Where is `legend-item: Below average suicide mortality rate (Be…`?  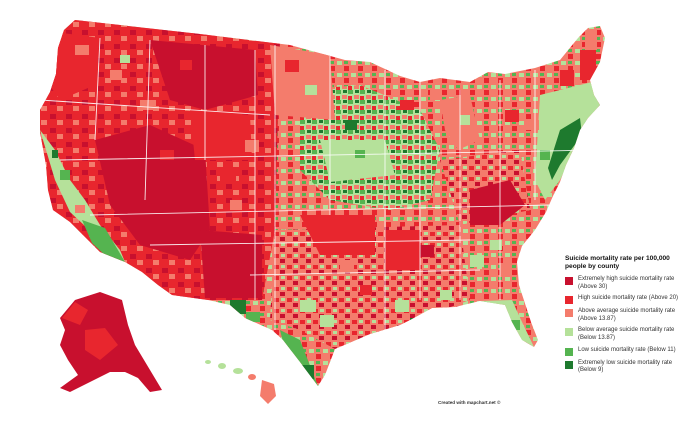 legend-item: Below average suicide mortality rate (Be… is located at coordinates (626, 334).